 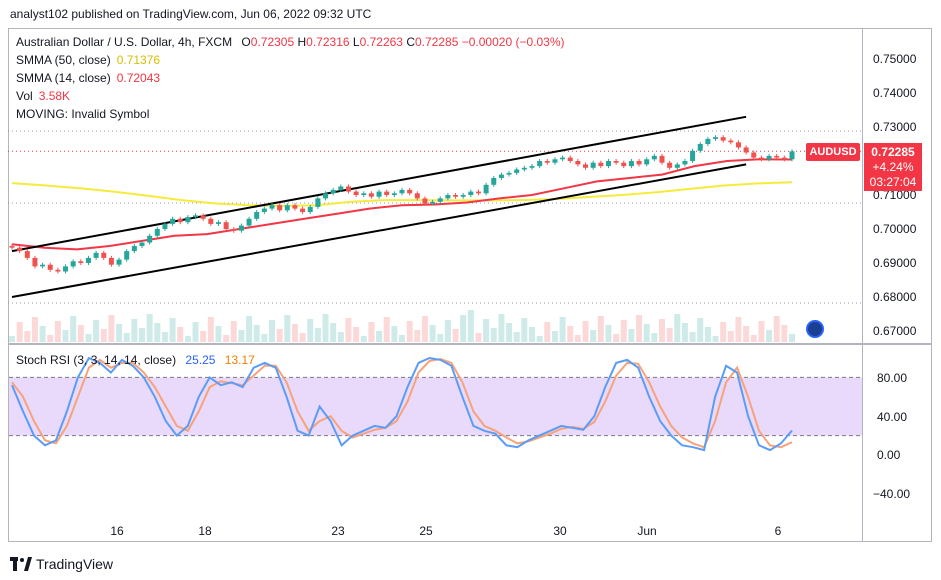 I want to click on price-tick: 0.67000, so click(x=895, y=331).